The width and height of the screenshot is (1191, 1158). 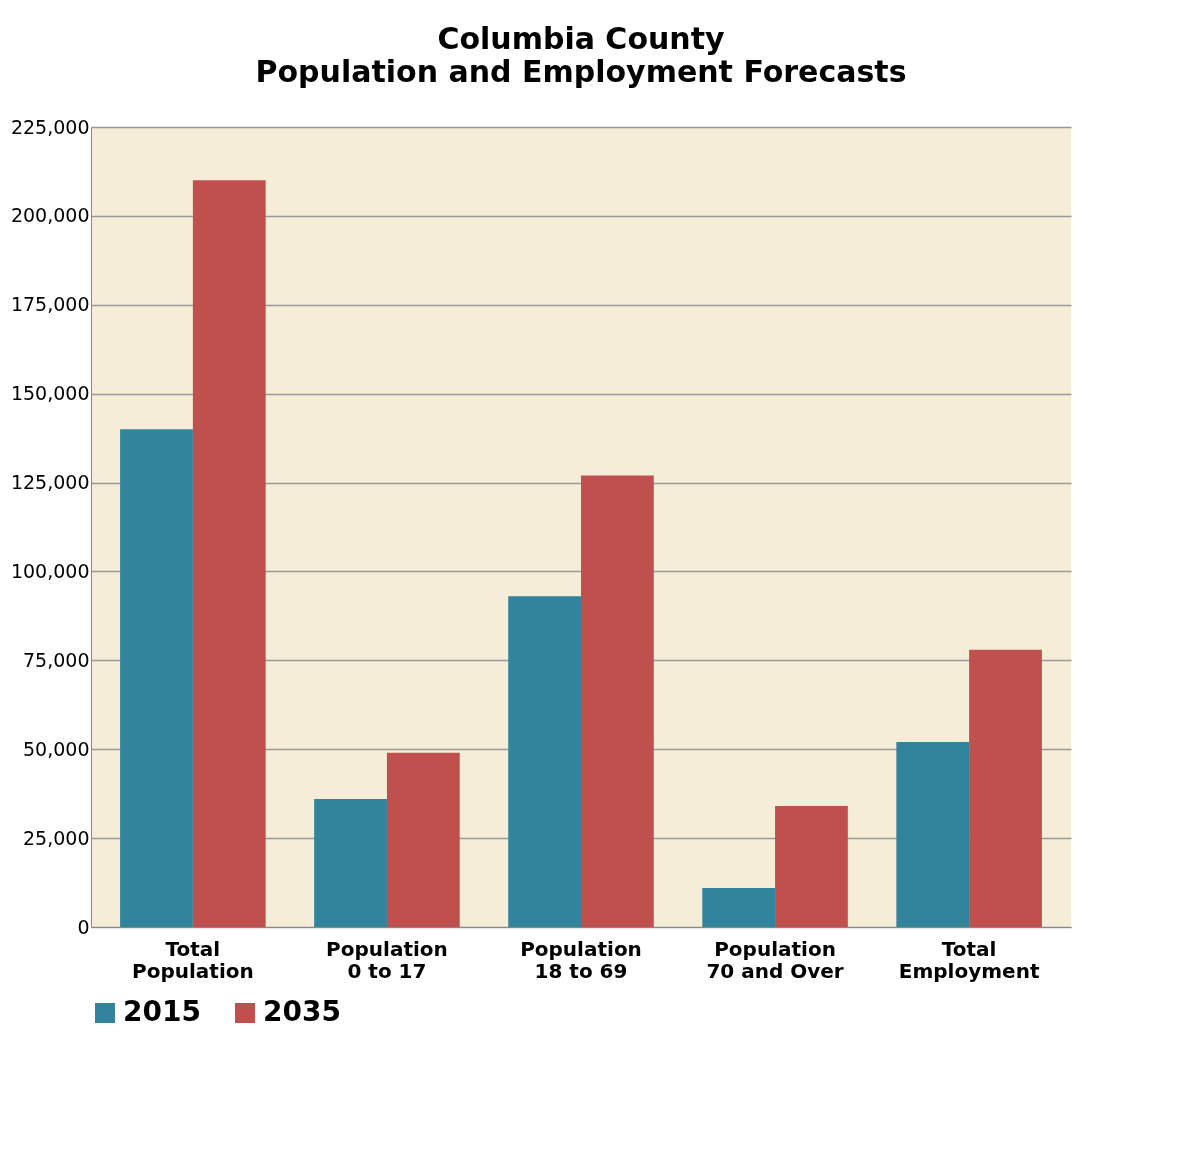 I want to click on x-tick-label: Total Population, so click(x=193, y=959).